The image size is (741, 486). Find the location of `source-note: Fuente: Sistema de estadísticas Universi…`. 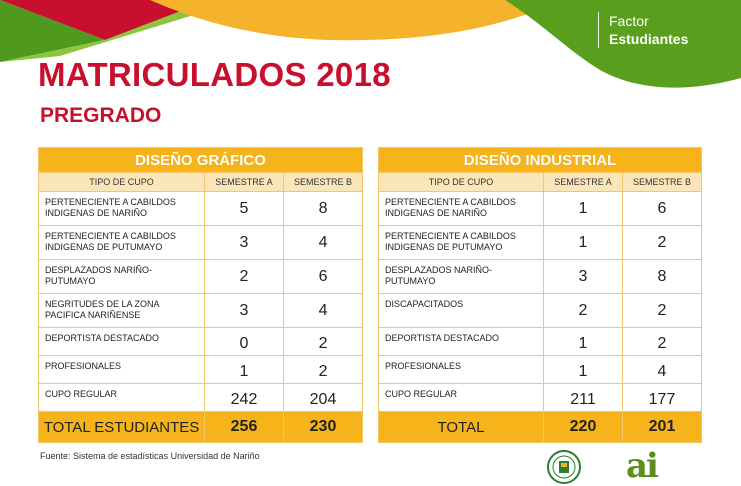

source-note: Fuente: Sistema de estadísticas Universi… is located at coordinates (150, 456).